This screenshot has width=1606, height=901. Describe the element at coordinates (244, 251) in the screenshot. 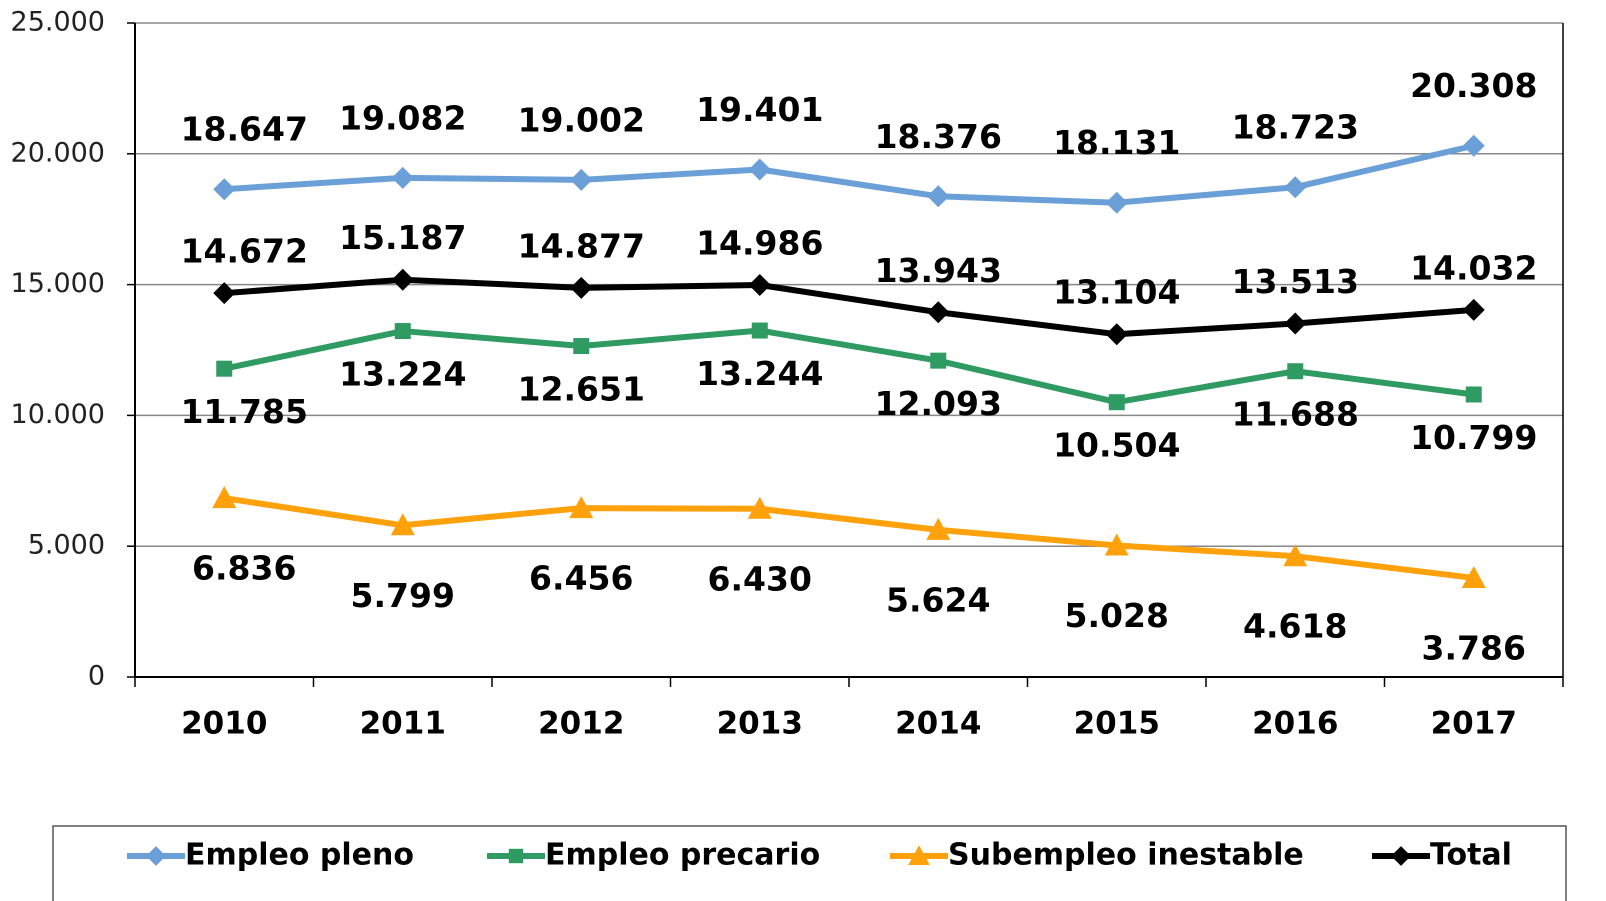

I see `data-label: 14.672` at that location.